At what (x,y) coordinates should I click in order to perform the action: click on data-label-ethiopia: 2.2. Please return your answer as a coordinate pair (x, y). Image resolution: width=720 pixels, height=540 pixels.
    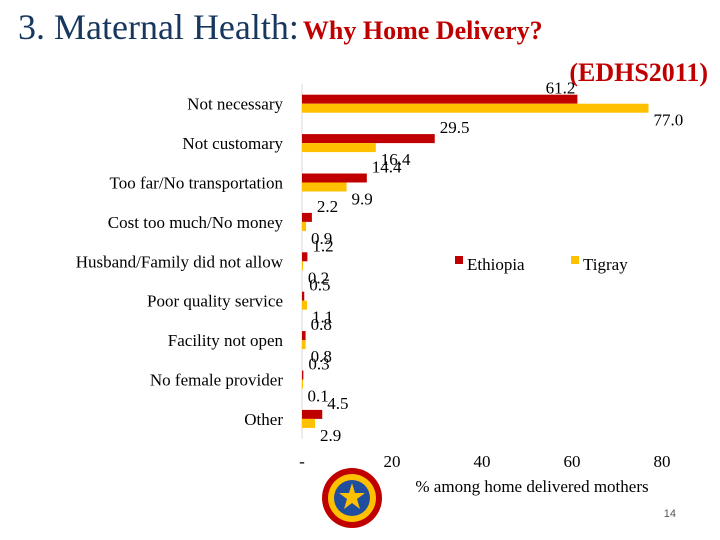
    Looking at the image, I should click on (327, 206).